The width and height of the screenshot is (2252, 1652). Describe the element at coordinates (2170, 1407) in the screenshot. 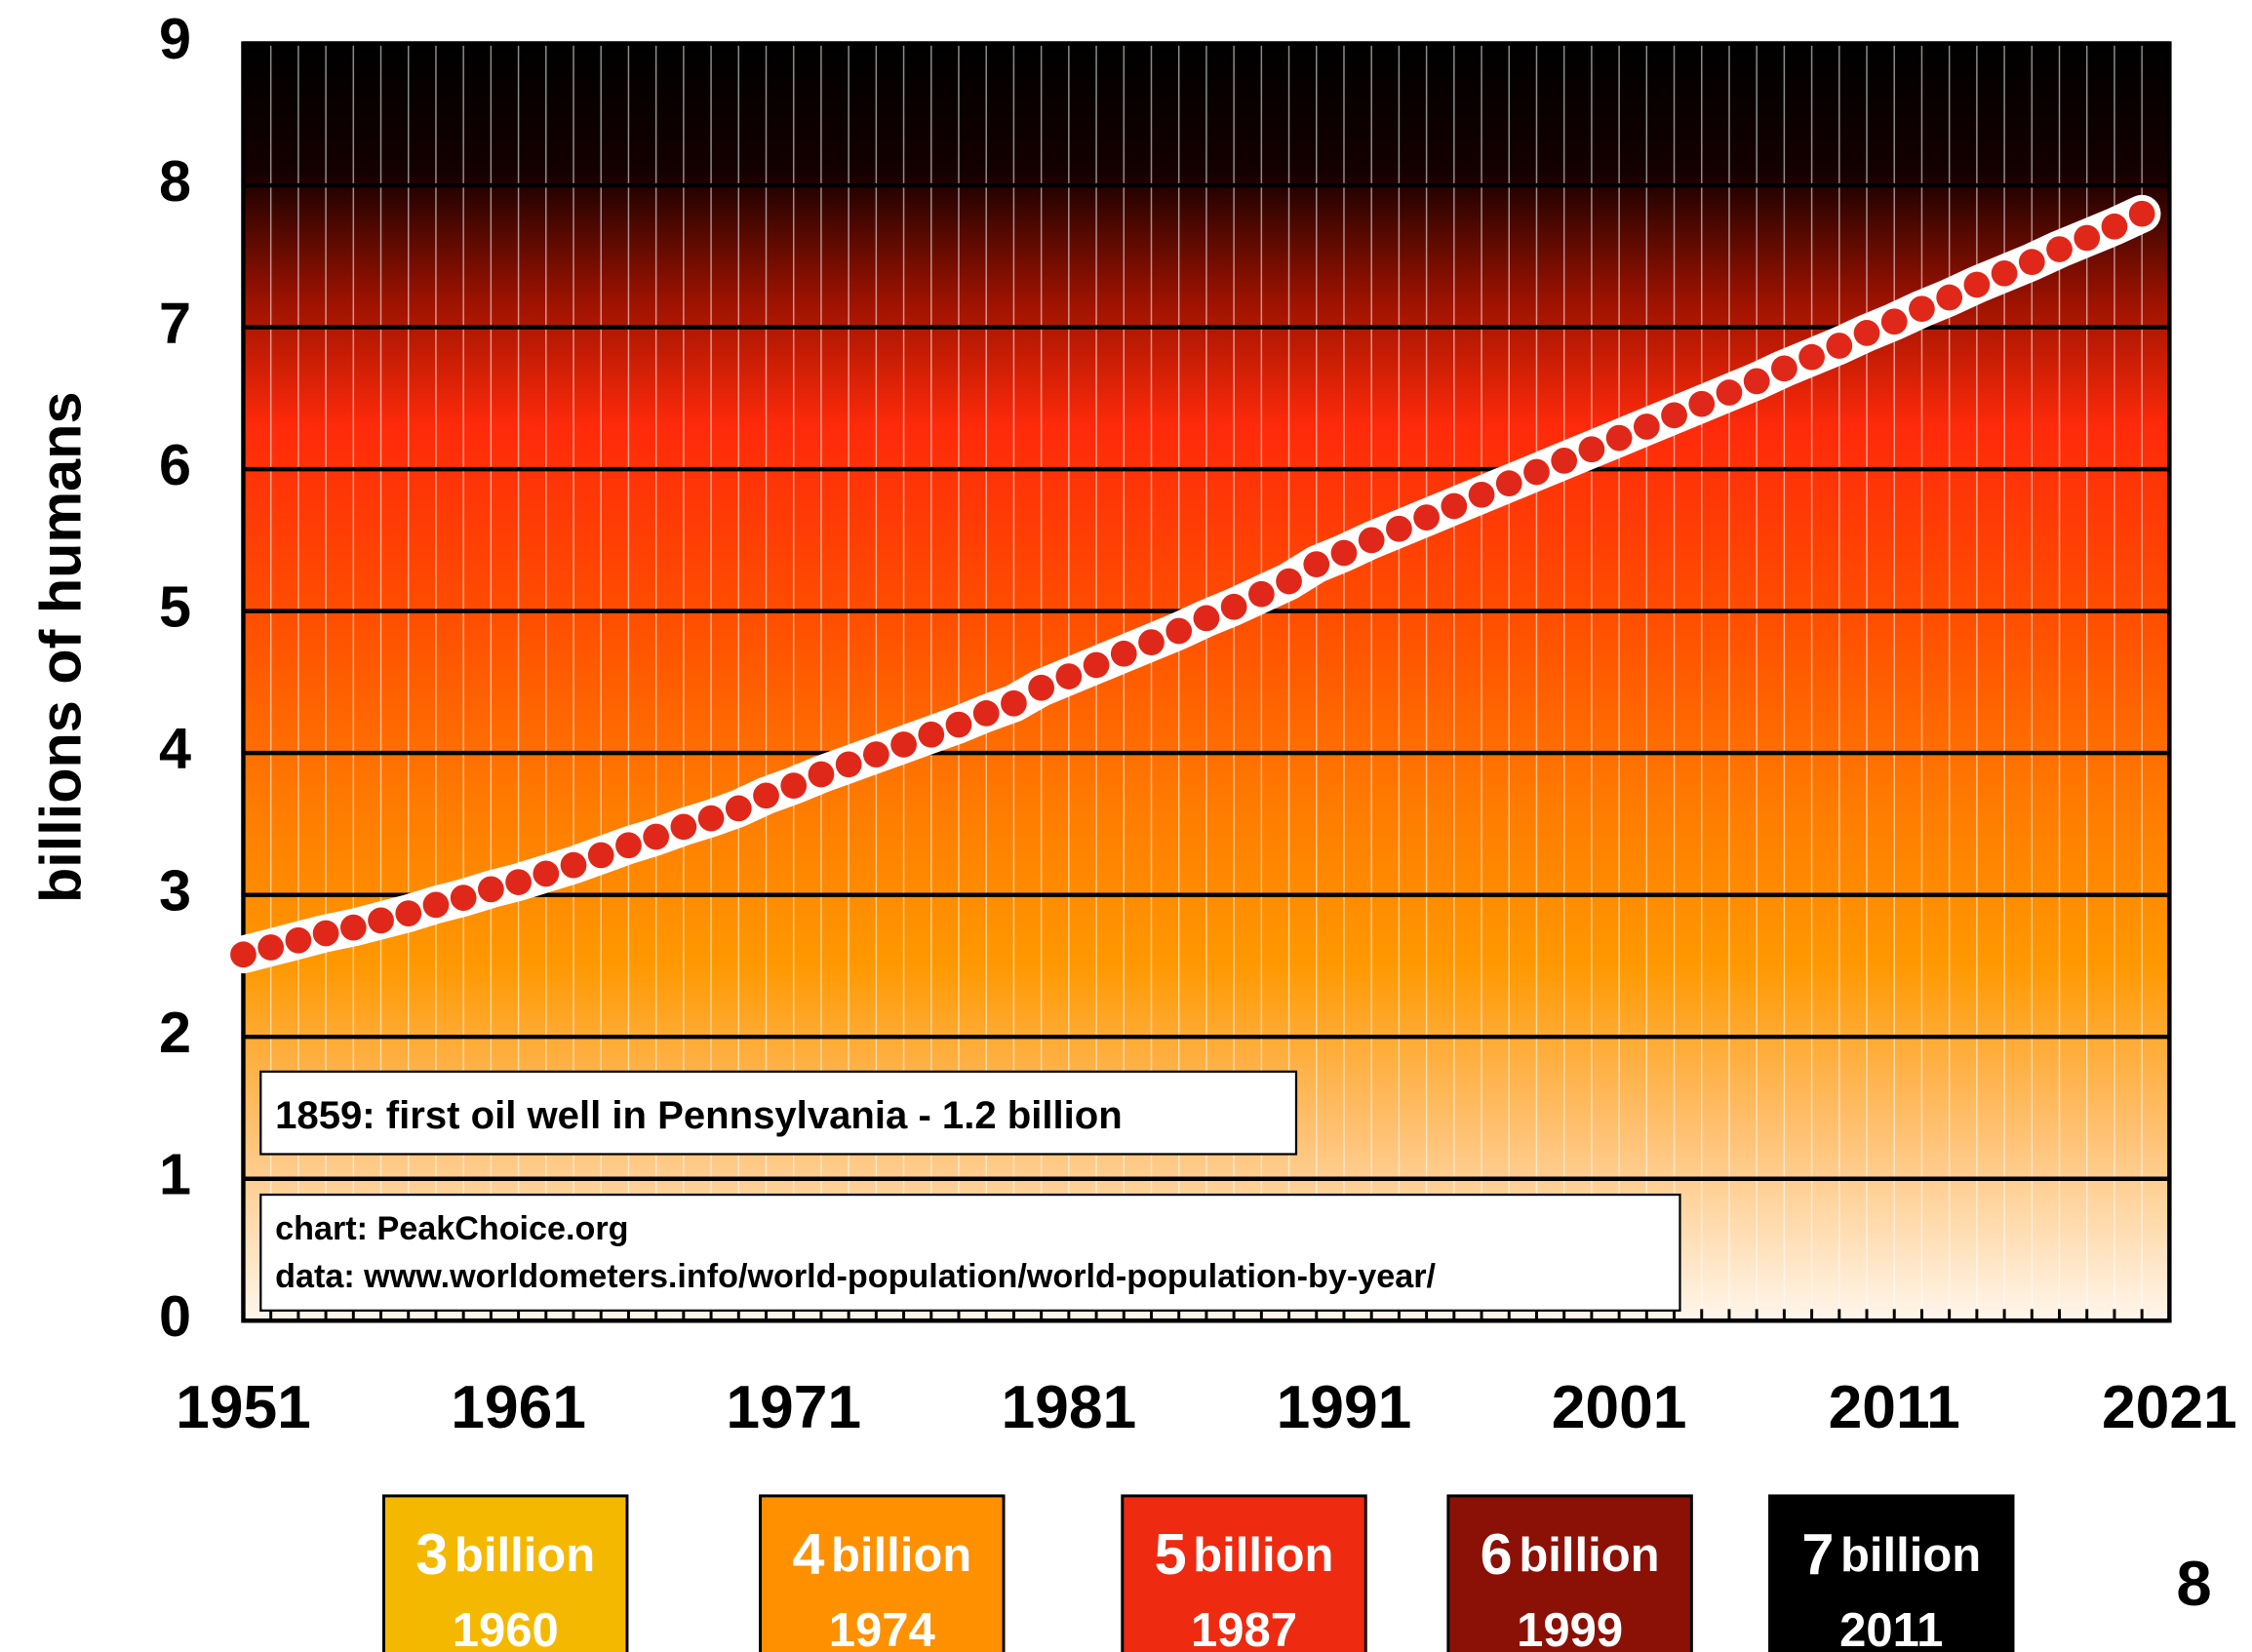

I see `x-tick-label: 2021` at that location.